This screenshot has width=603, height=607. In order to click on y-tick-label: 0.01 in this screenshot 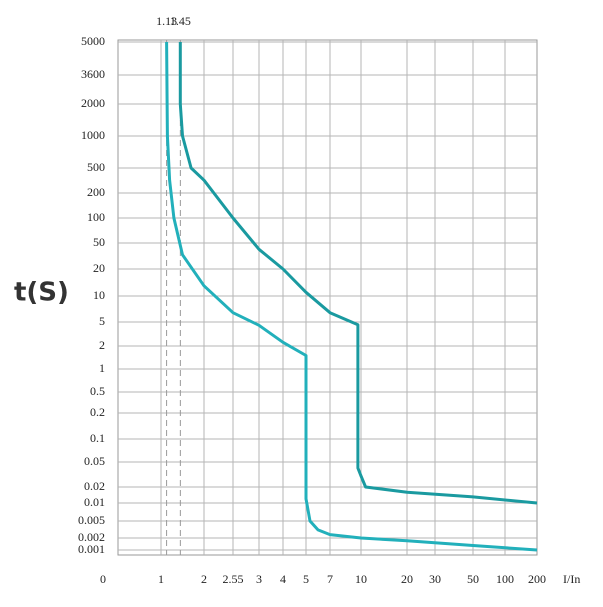, I will do `click(94, 502)`.